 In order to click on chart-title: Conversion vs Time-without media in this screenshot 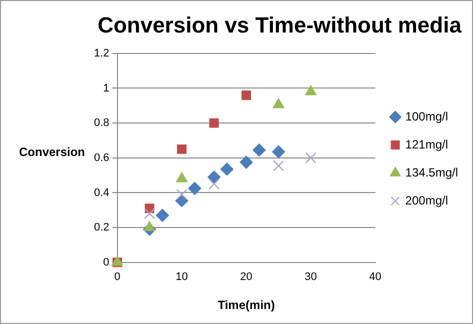, I will do `click(280, 25)`.